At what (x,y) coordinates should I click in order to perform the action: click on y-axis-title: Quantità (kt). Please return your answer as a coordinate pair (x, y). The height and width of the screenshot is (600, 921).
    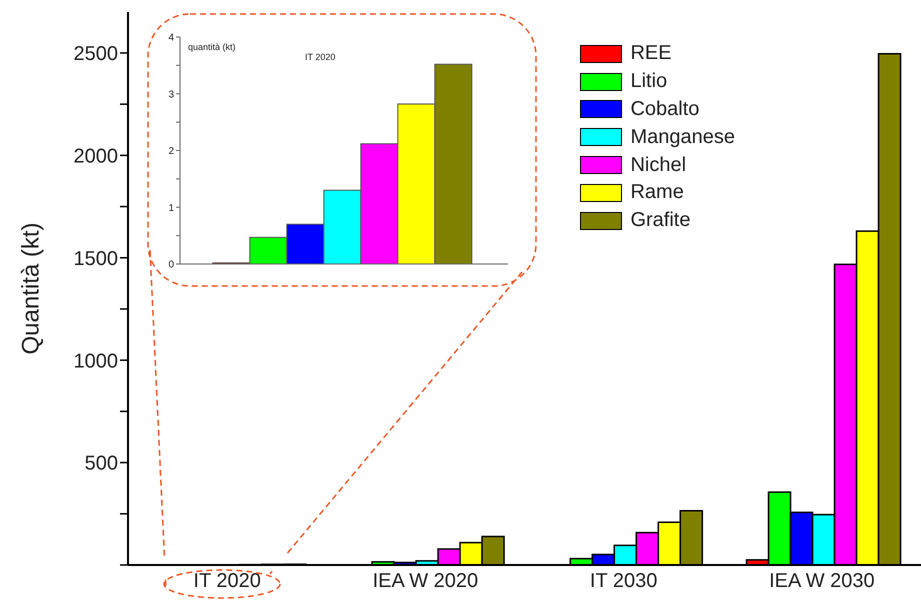
    Looking at the image, I should click on (31, 288).